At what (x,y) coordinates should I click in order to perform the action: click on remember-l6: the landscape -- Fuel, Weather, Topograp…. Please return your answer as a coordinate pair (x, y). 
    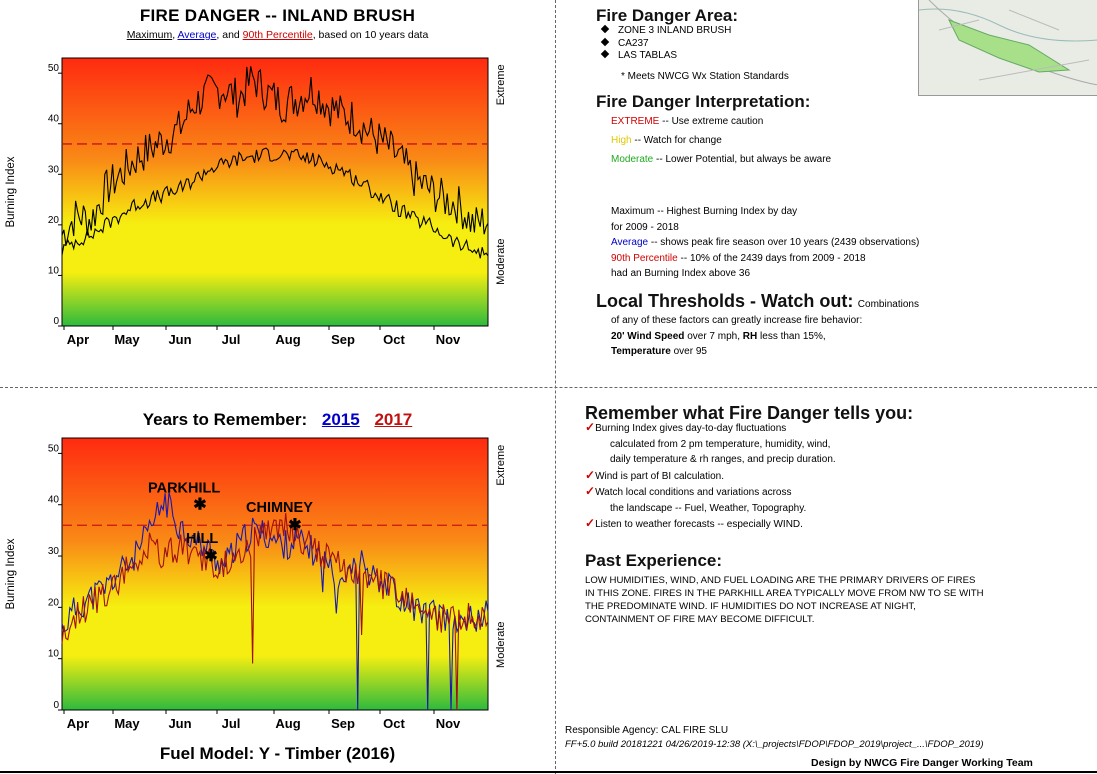
    Looking at the image, I should click on (708, 508).